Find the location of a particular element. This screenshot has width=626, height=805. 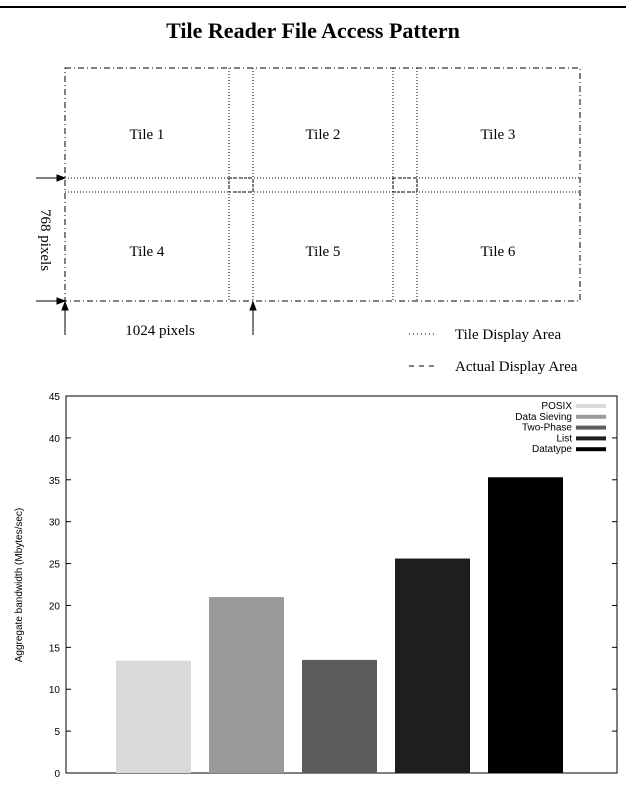

legend-label: List is located at coordinates (564, 438).